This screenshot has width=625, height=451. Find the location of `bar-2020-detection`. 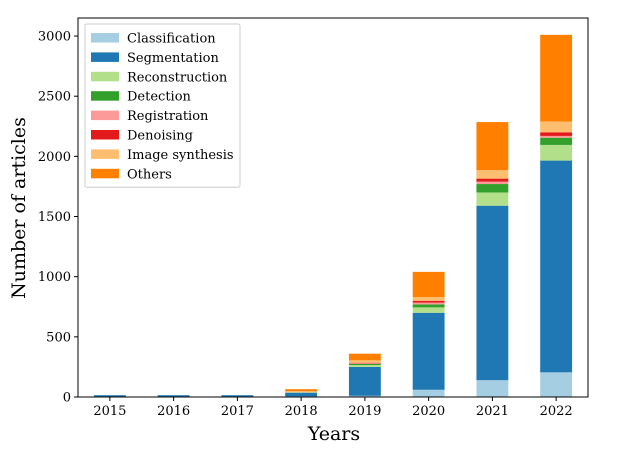

bar-2020-detection is located at coordinates (428, 306).